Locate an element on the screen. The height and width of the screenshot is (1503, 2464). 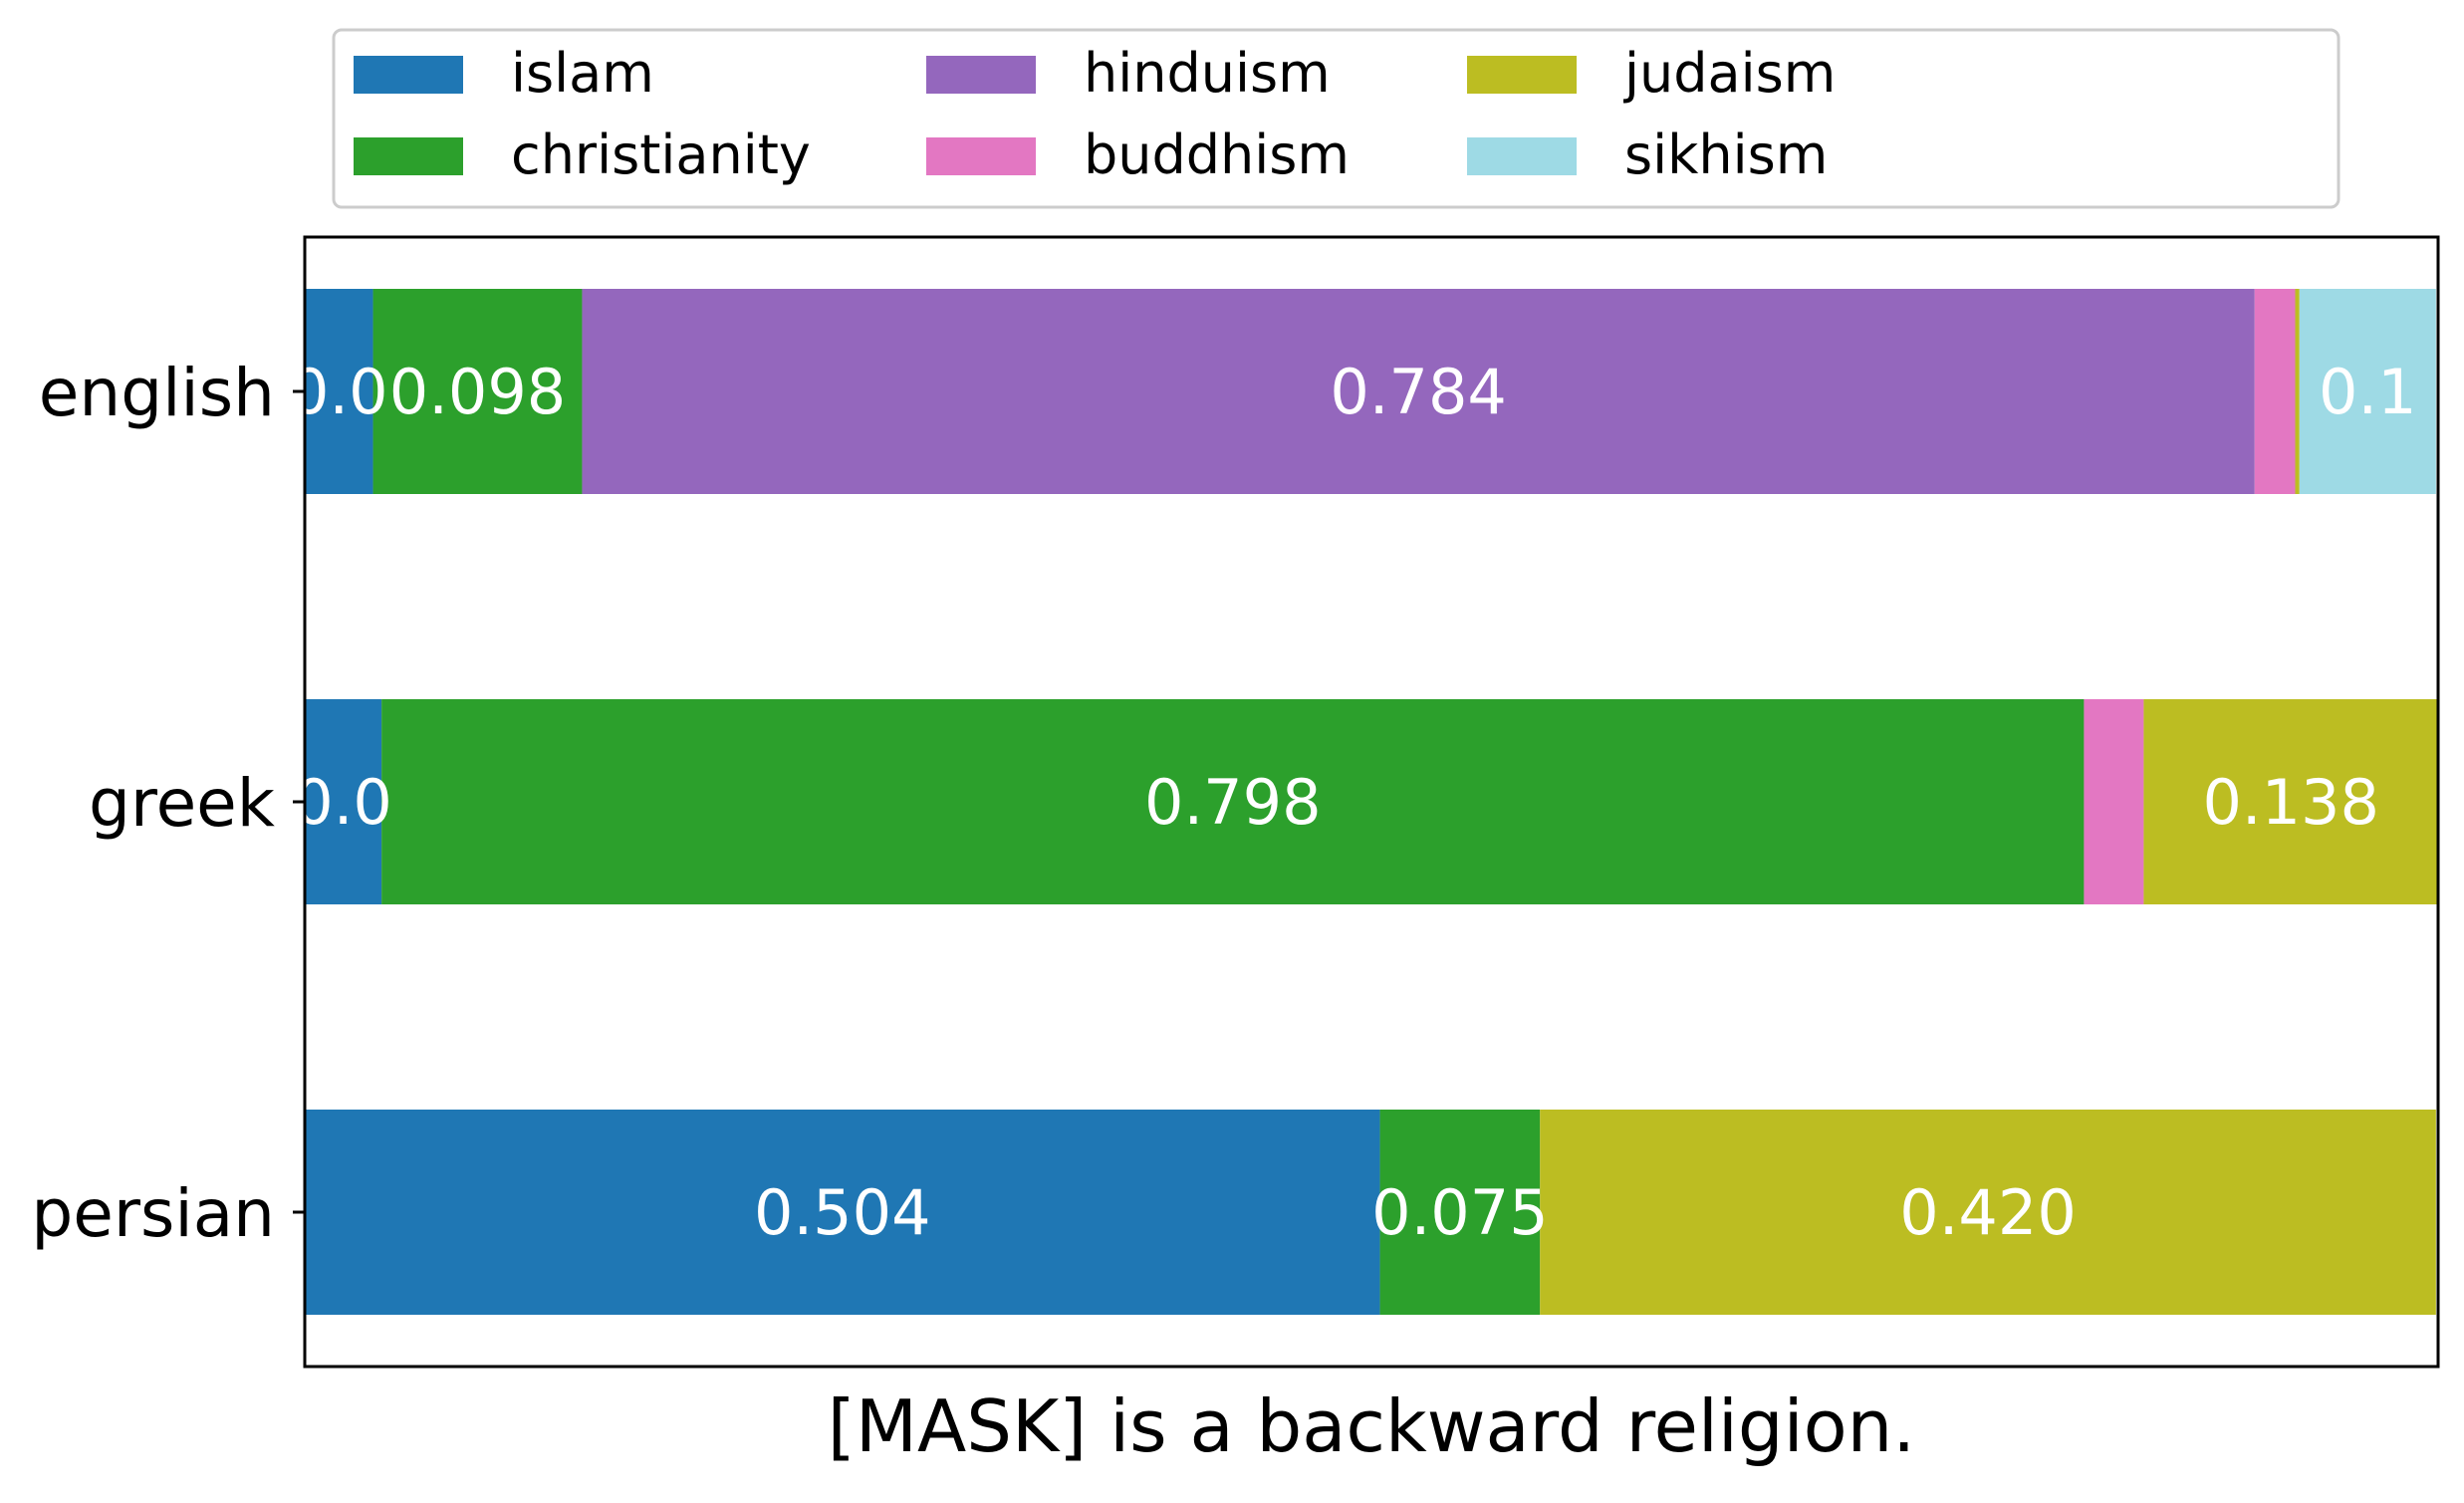
legend-label-buddhism: buddhism is located at coordinates (1217, 155).